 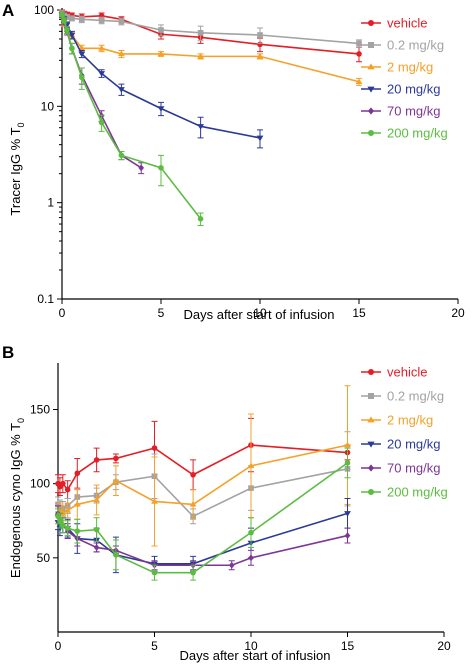 I want to click on panel-b-legend-item: 0.2 mg/kg, so click(x=402, y=396).